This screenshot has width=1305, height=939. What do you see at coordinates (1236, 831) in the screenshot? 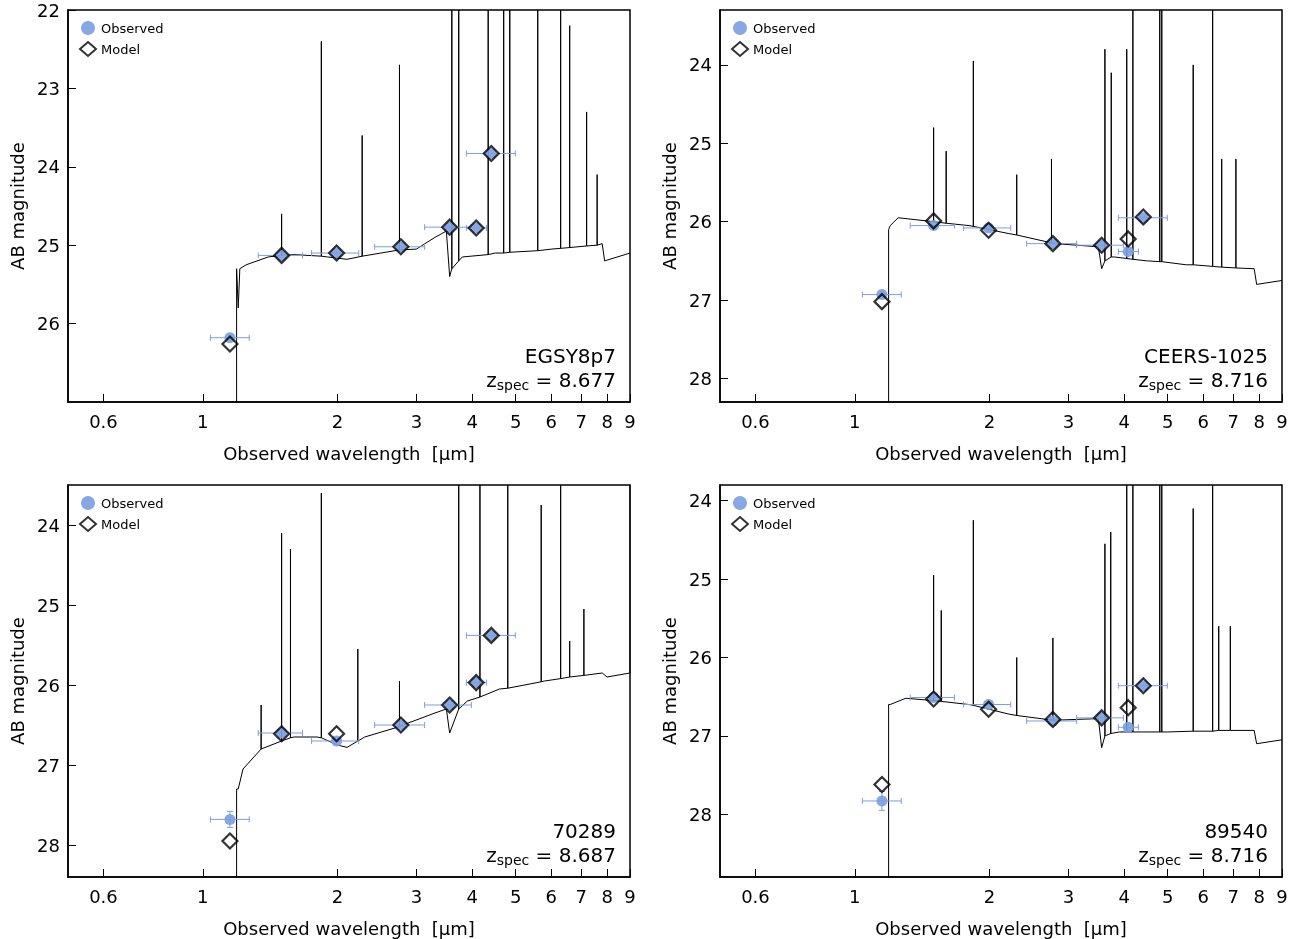
I see `annotation: 89540` at bounding box center [1236, 831].